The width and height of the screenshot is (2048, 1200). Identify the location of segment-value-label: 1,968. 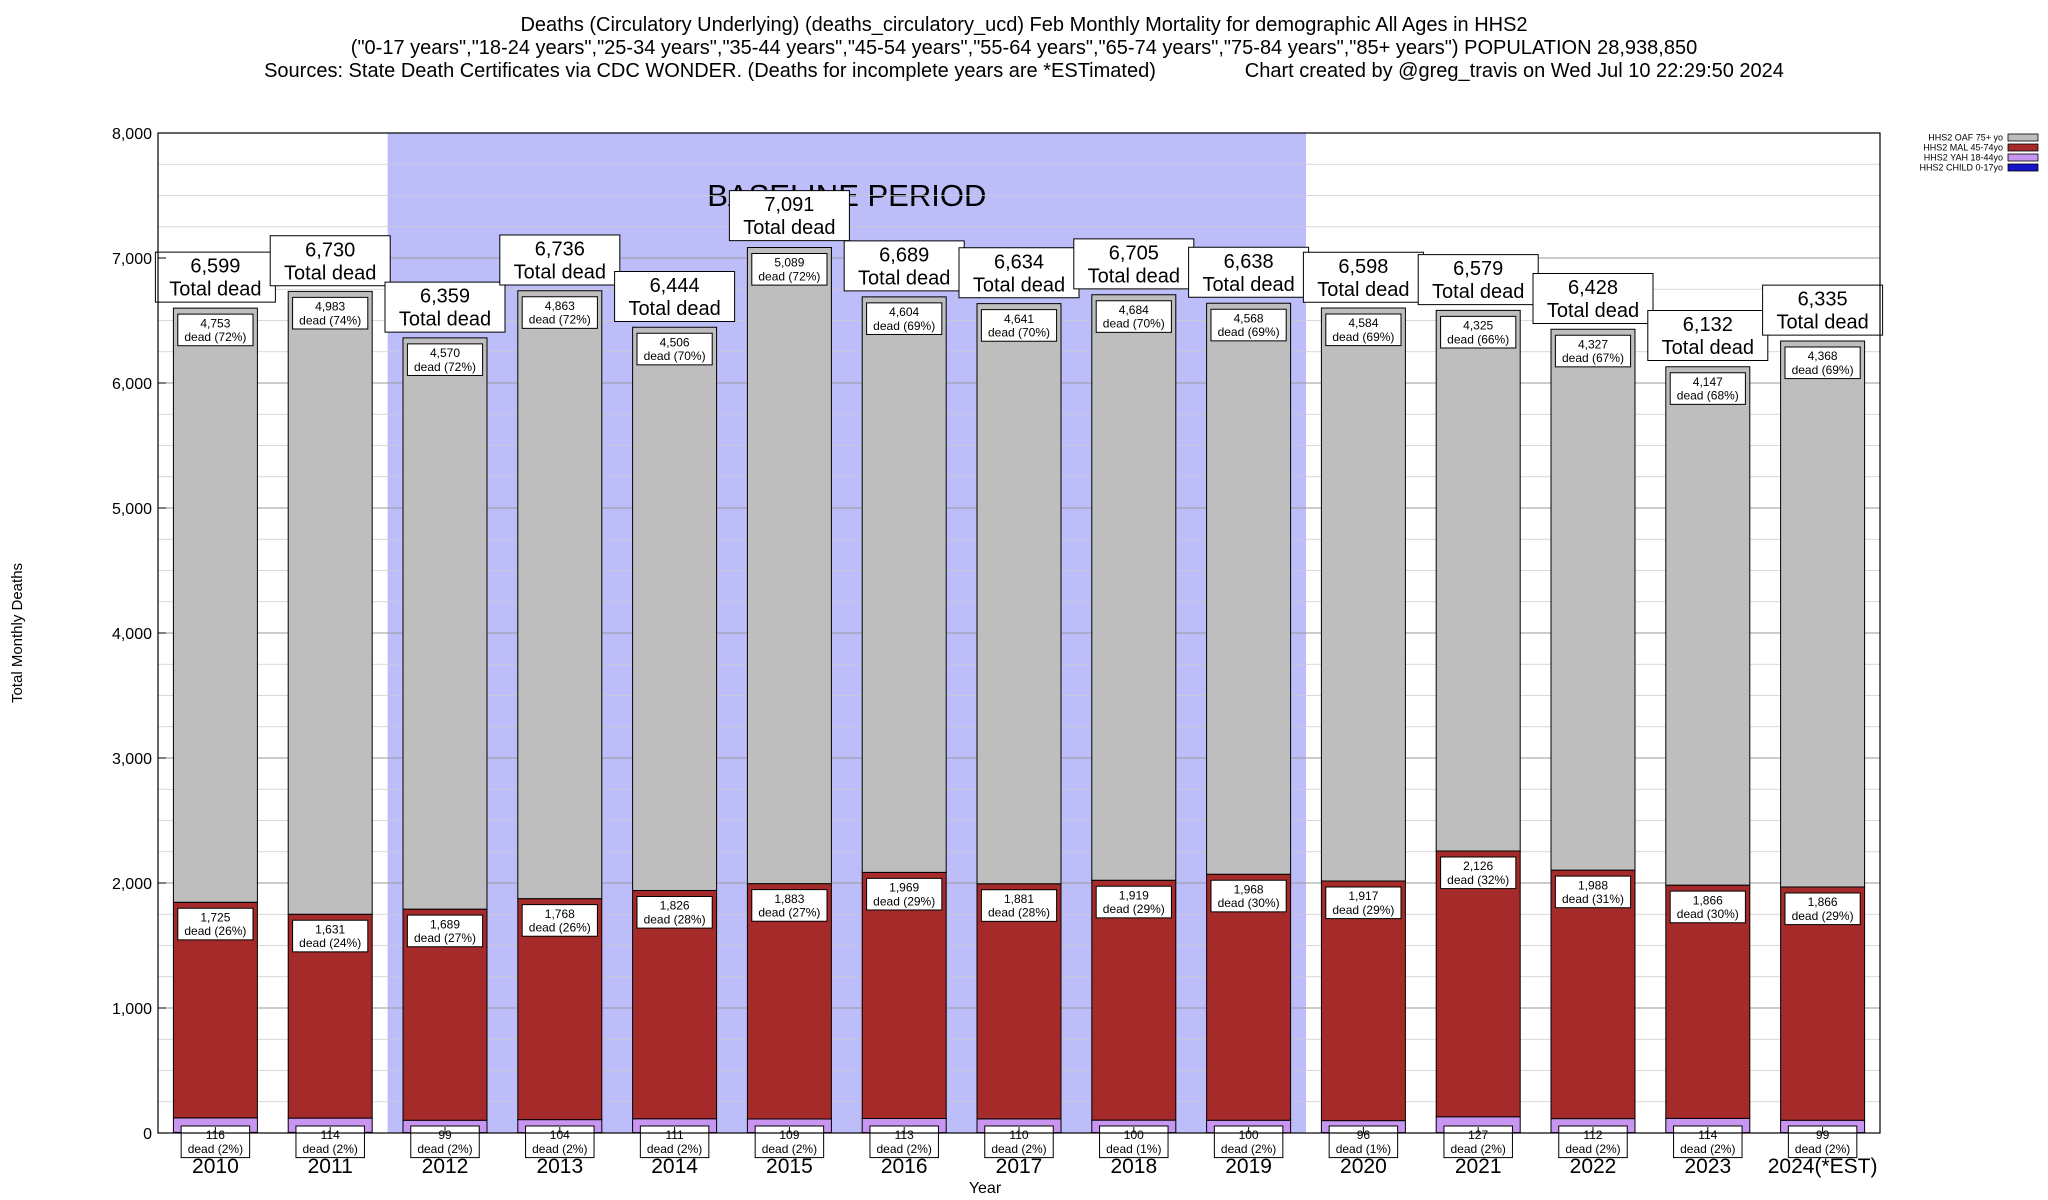
(1249, 889).